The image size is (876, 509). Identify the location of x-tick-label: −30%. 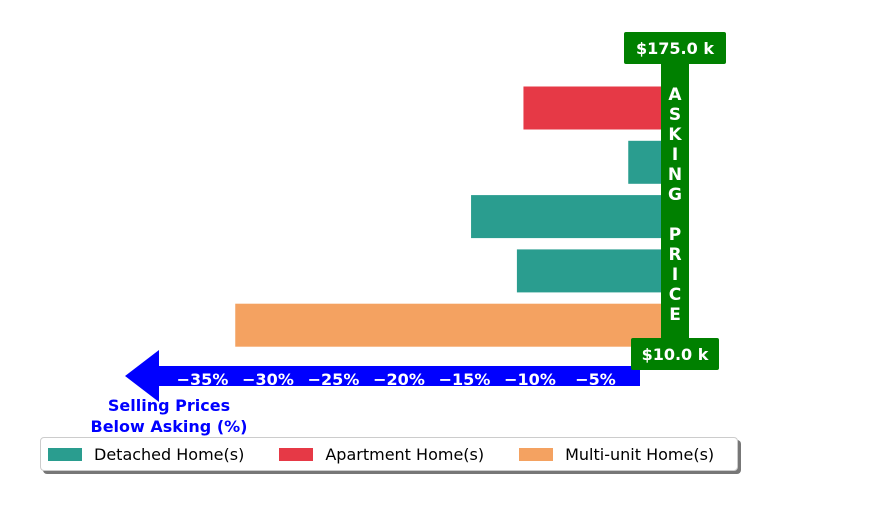
(268, 379).